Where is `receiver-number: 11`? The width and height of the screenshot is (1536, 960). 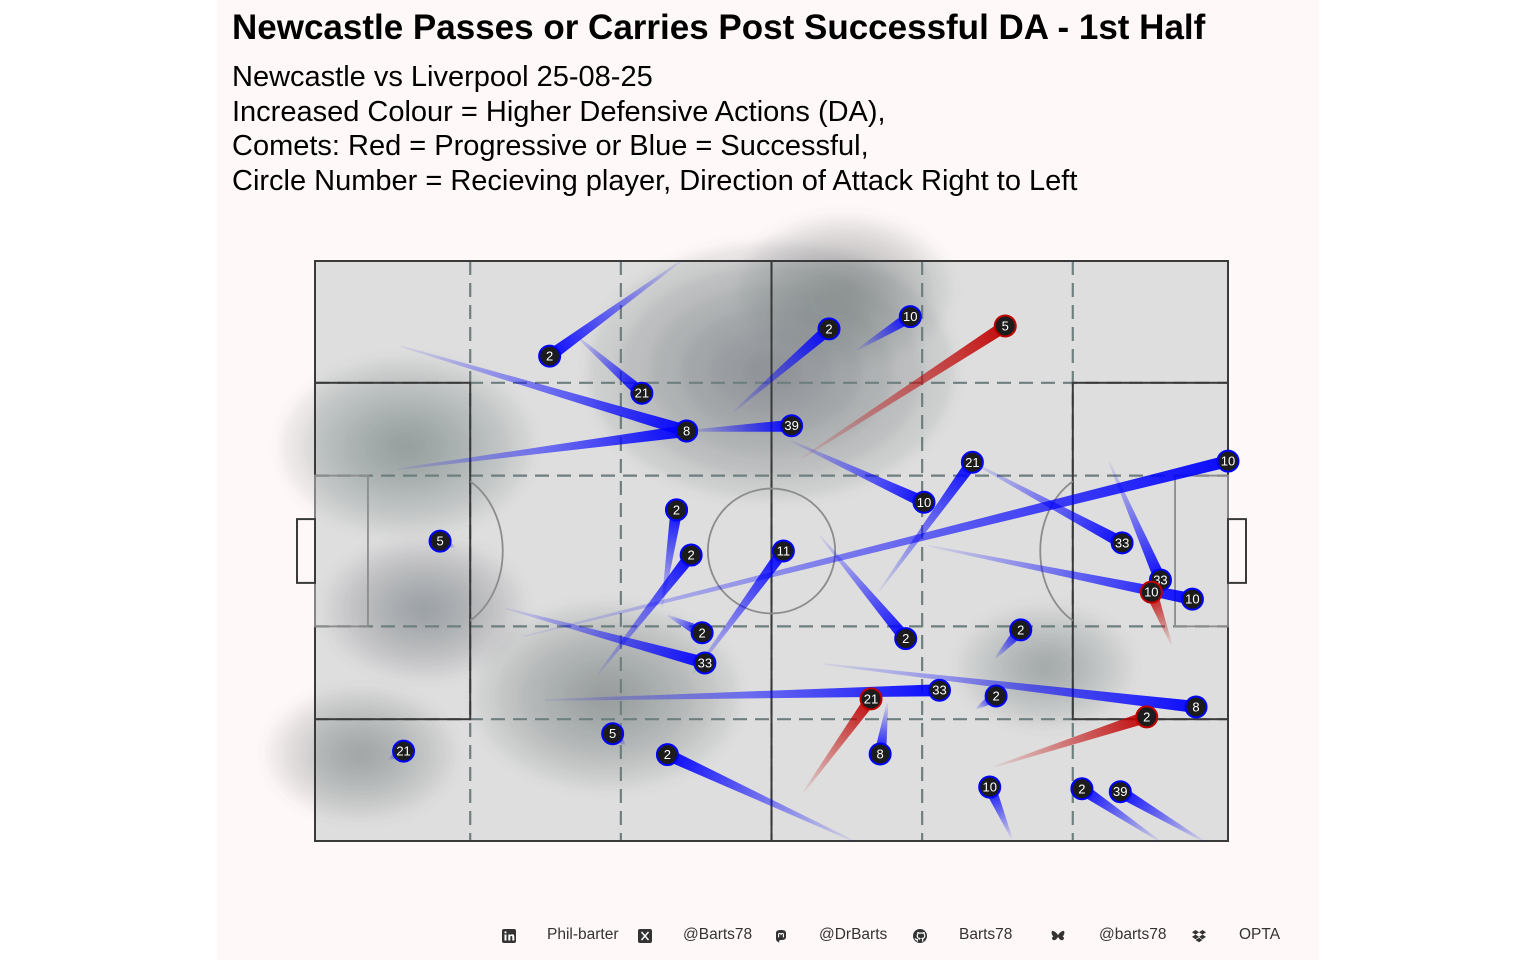 receiver-number: 11 is located at coordinates (784, 551).